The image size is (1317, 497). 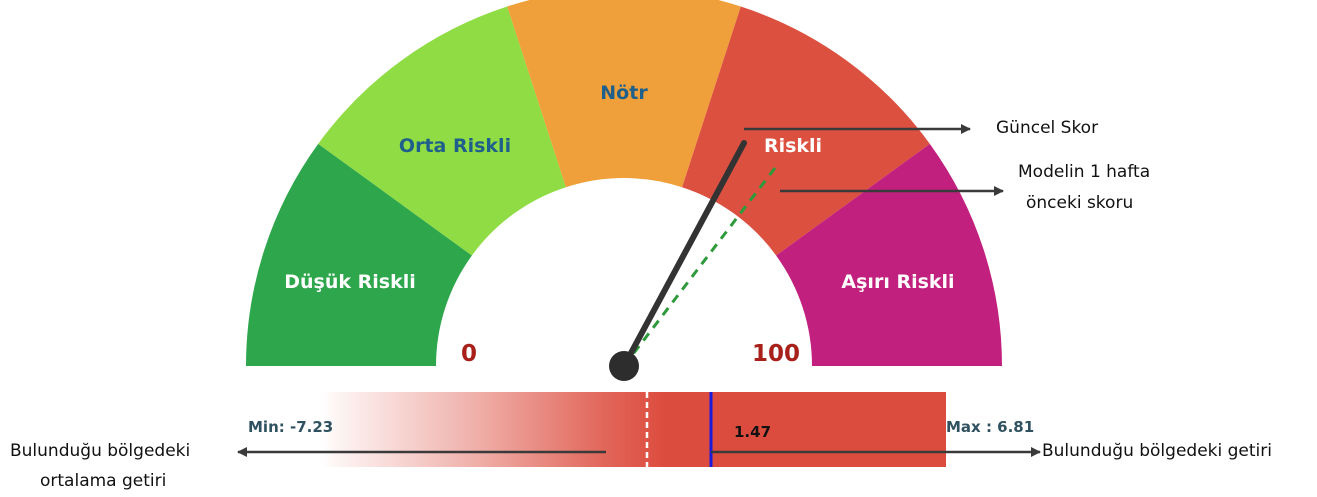 What do you see at coordinates (1047, 128) in the screenshot?
I see `current-score-annotation: Güncel Skor` at bounding box center [1047, 128].